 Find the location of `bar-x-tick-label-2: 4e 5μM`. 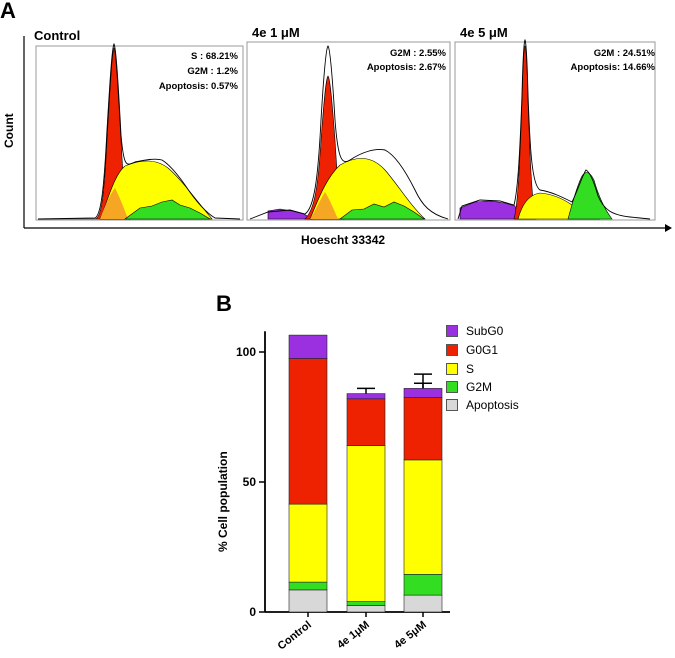

bar-x-tick-label-2: 4e 5μM is located at coordinates (410, 635).